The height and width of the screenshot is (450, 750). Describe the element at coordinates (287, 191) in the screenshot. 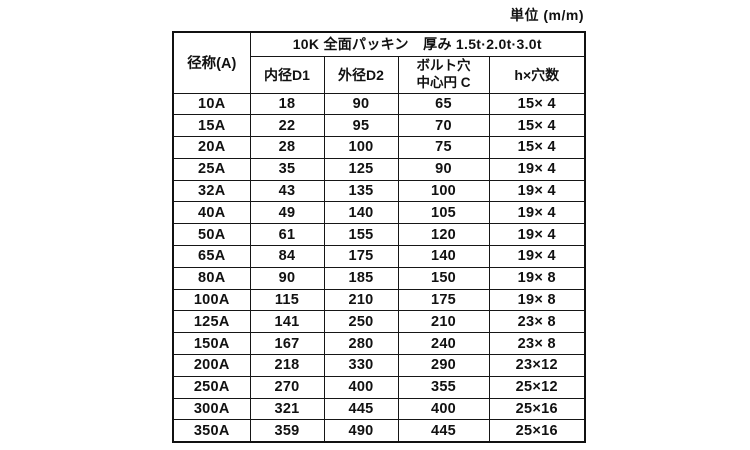

I see `cell-inner-diameter: 43` at that location.